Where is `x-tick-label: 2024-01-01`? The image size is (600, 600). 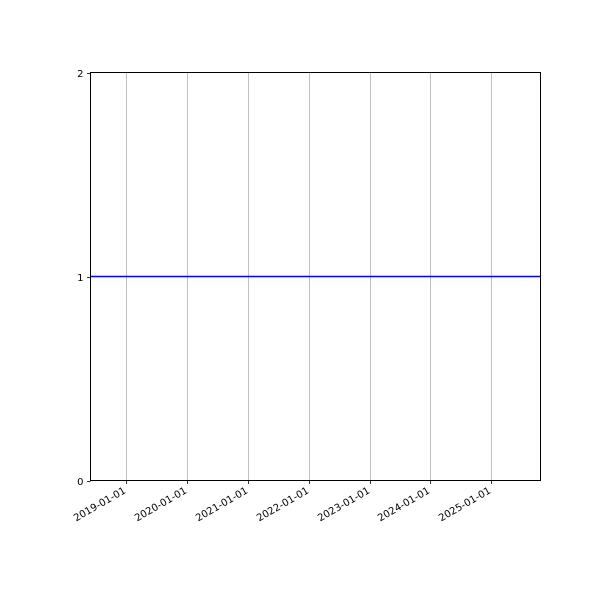 x-tick-label: 2024-01-01 is located at coordinates (404, 505).